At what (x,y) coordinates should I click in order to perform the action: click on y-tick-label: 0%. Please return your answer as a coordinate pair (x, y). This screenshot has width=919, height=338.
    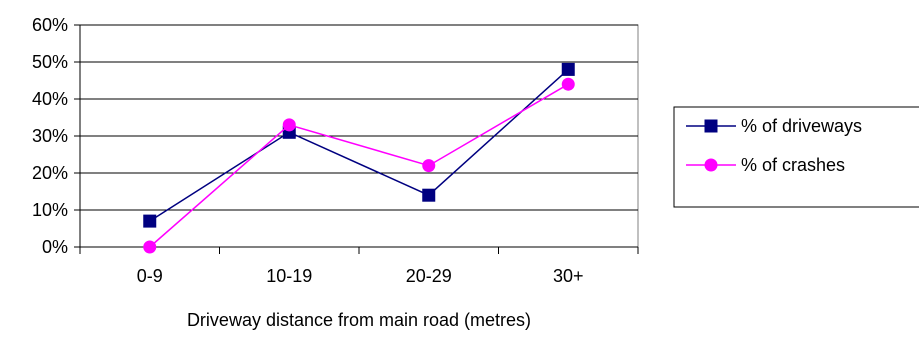
    Looking at the image, I should click on (55, 247).